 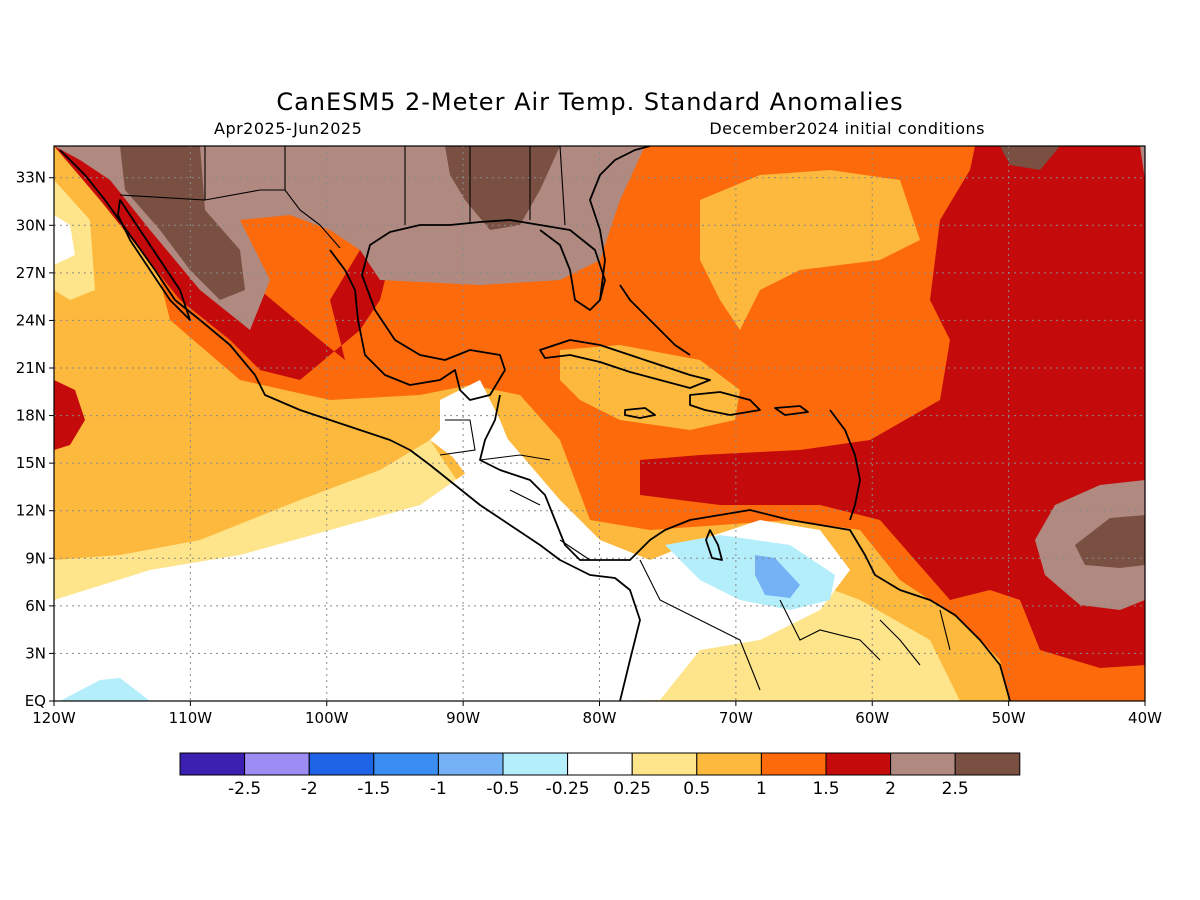 I want to click on coastline-lesser-antilles, so click(x=845, y=465).